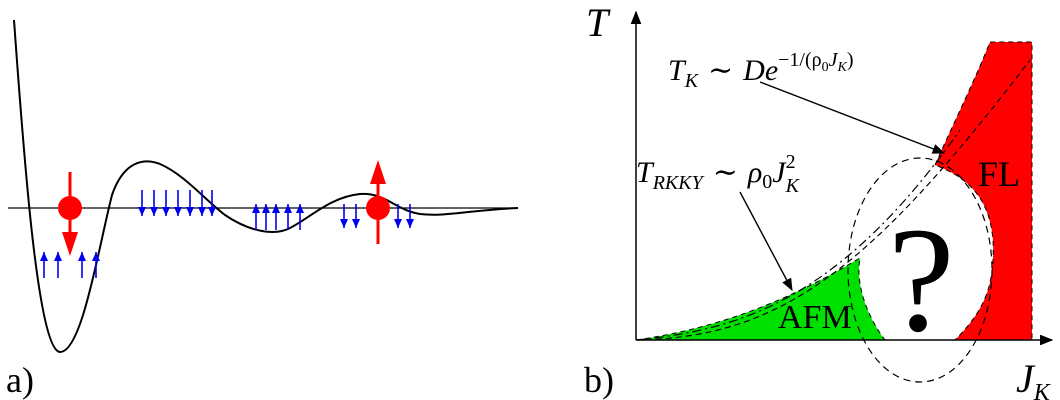  I want to click on panel-a-label: a), so click(20, 380).